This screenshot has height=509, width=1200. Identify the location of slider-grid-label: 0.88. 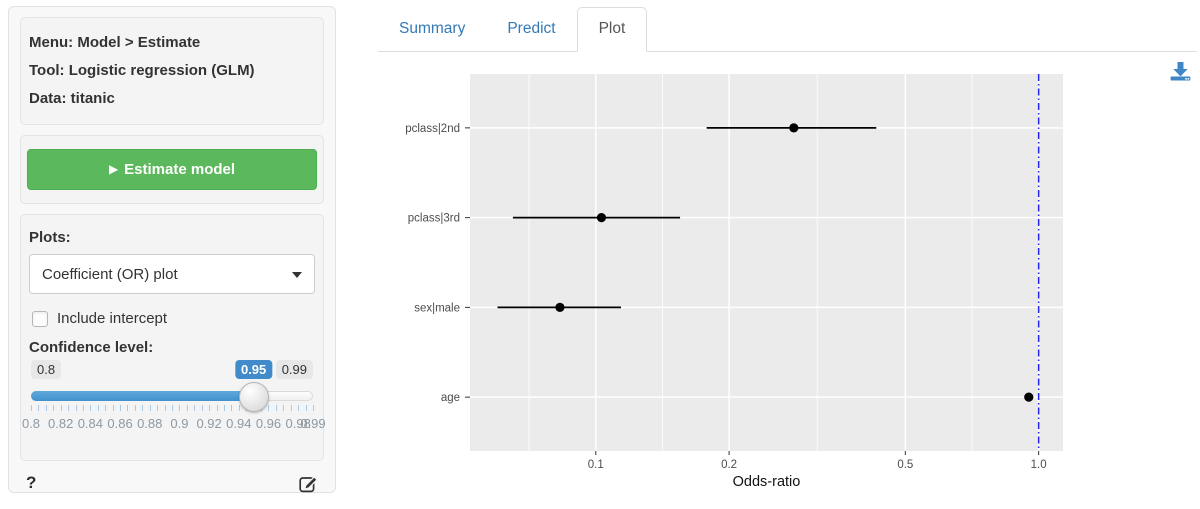
(150, 423).